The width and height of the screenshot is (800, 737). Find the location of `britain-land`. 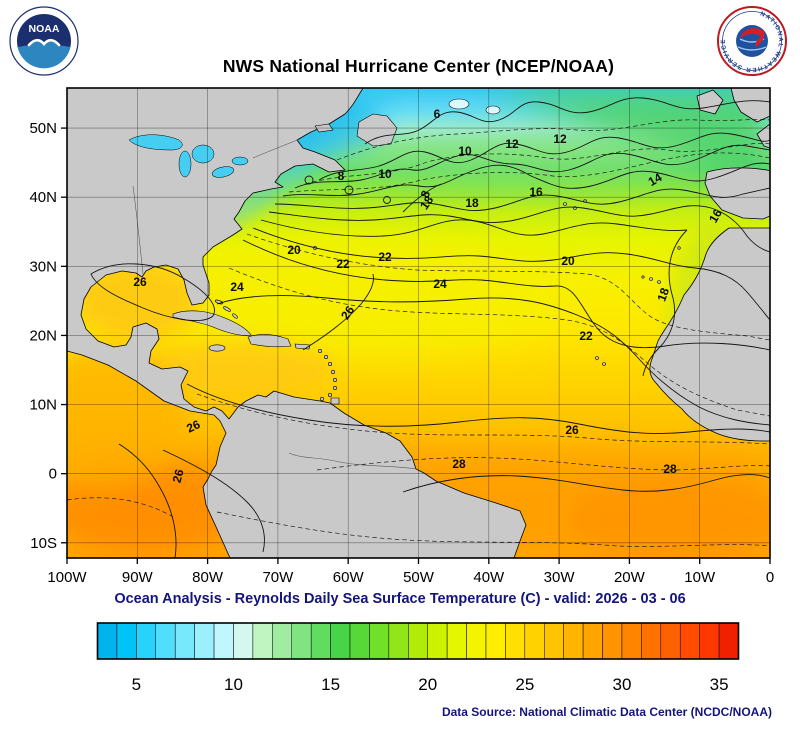

britain-land is located at coordinates (750, 105).